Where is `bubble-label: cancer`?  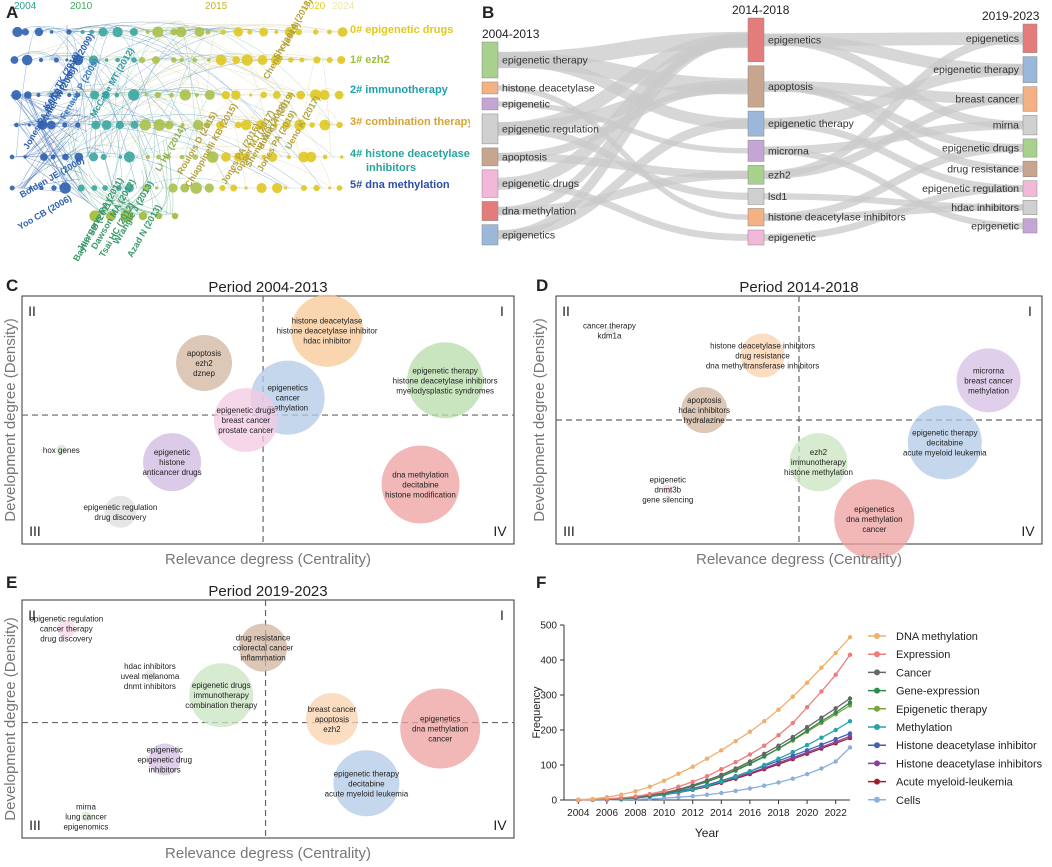
bubble-label: cancer is located at coordinates (874, 529).